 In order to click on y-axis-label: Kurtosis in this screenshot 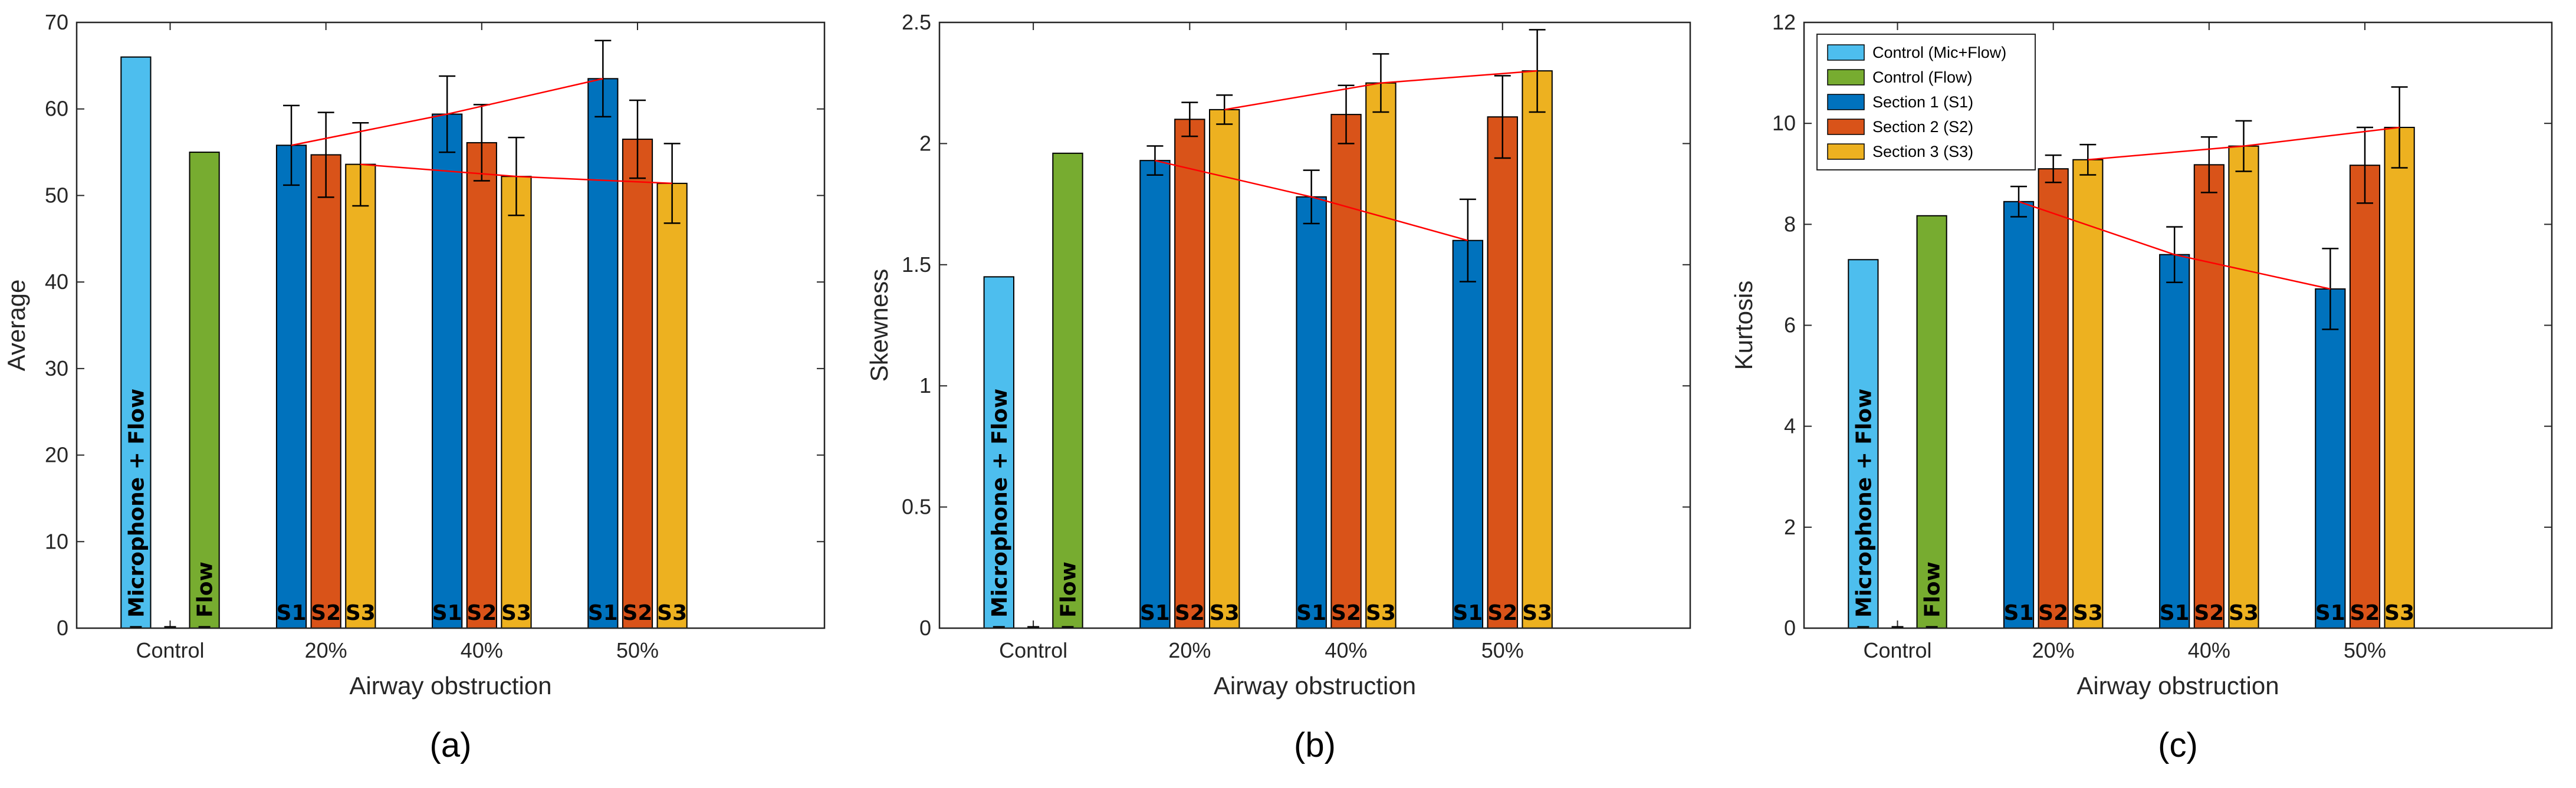, I will do `click(1744, 325)`.